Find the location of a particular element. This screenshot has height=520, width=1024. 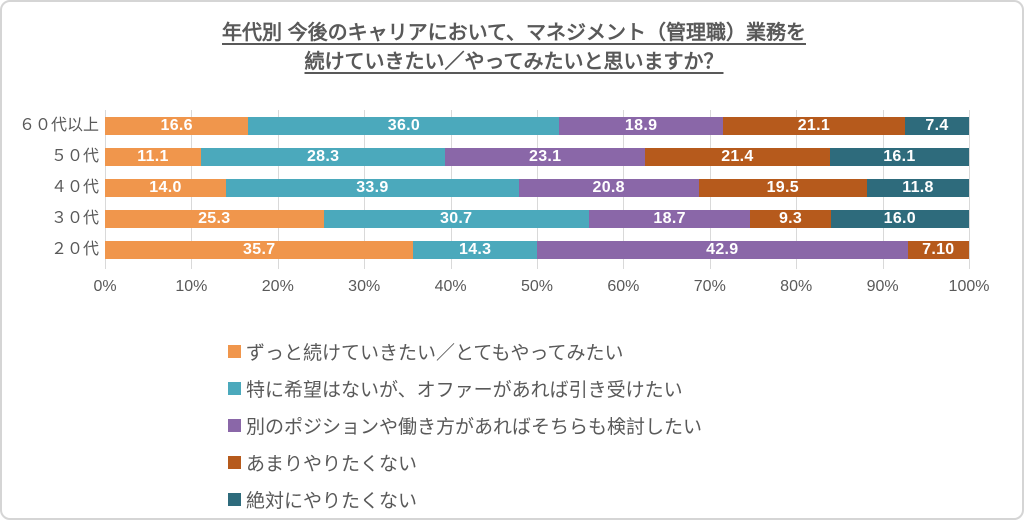

bar-segment-label: 19.5 is located at coordinates (782, 187).